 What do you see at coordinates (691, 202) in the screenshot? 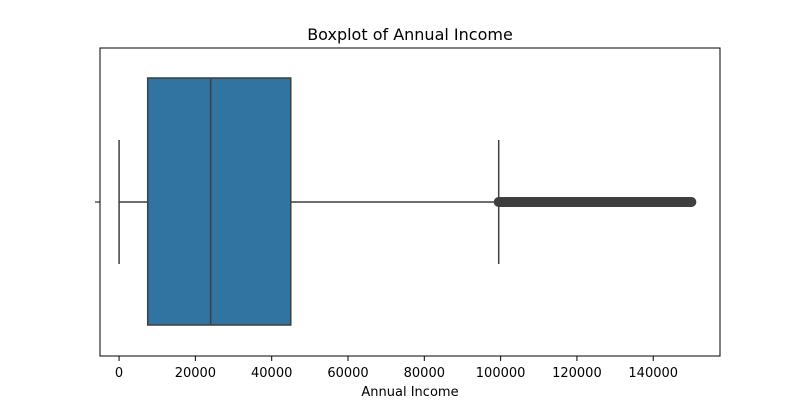
I see `outlier-point` at bounding box center [691, 202].